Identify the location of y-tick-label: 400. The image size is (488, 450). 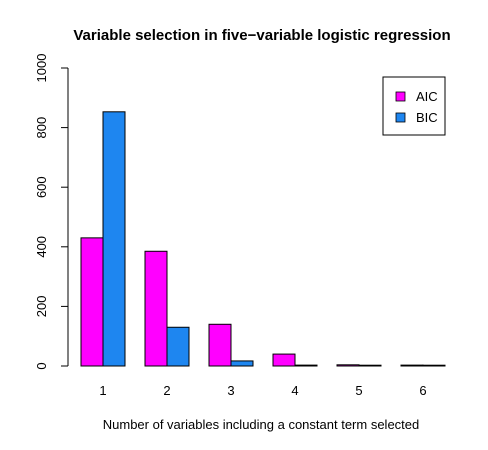
(41, 247).